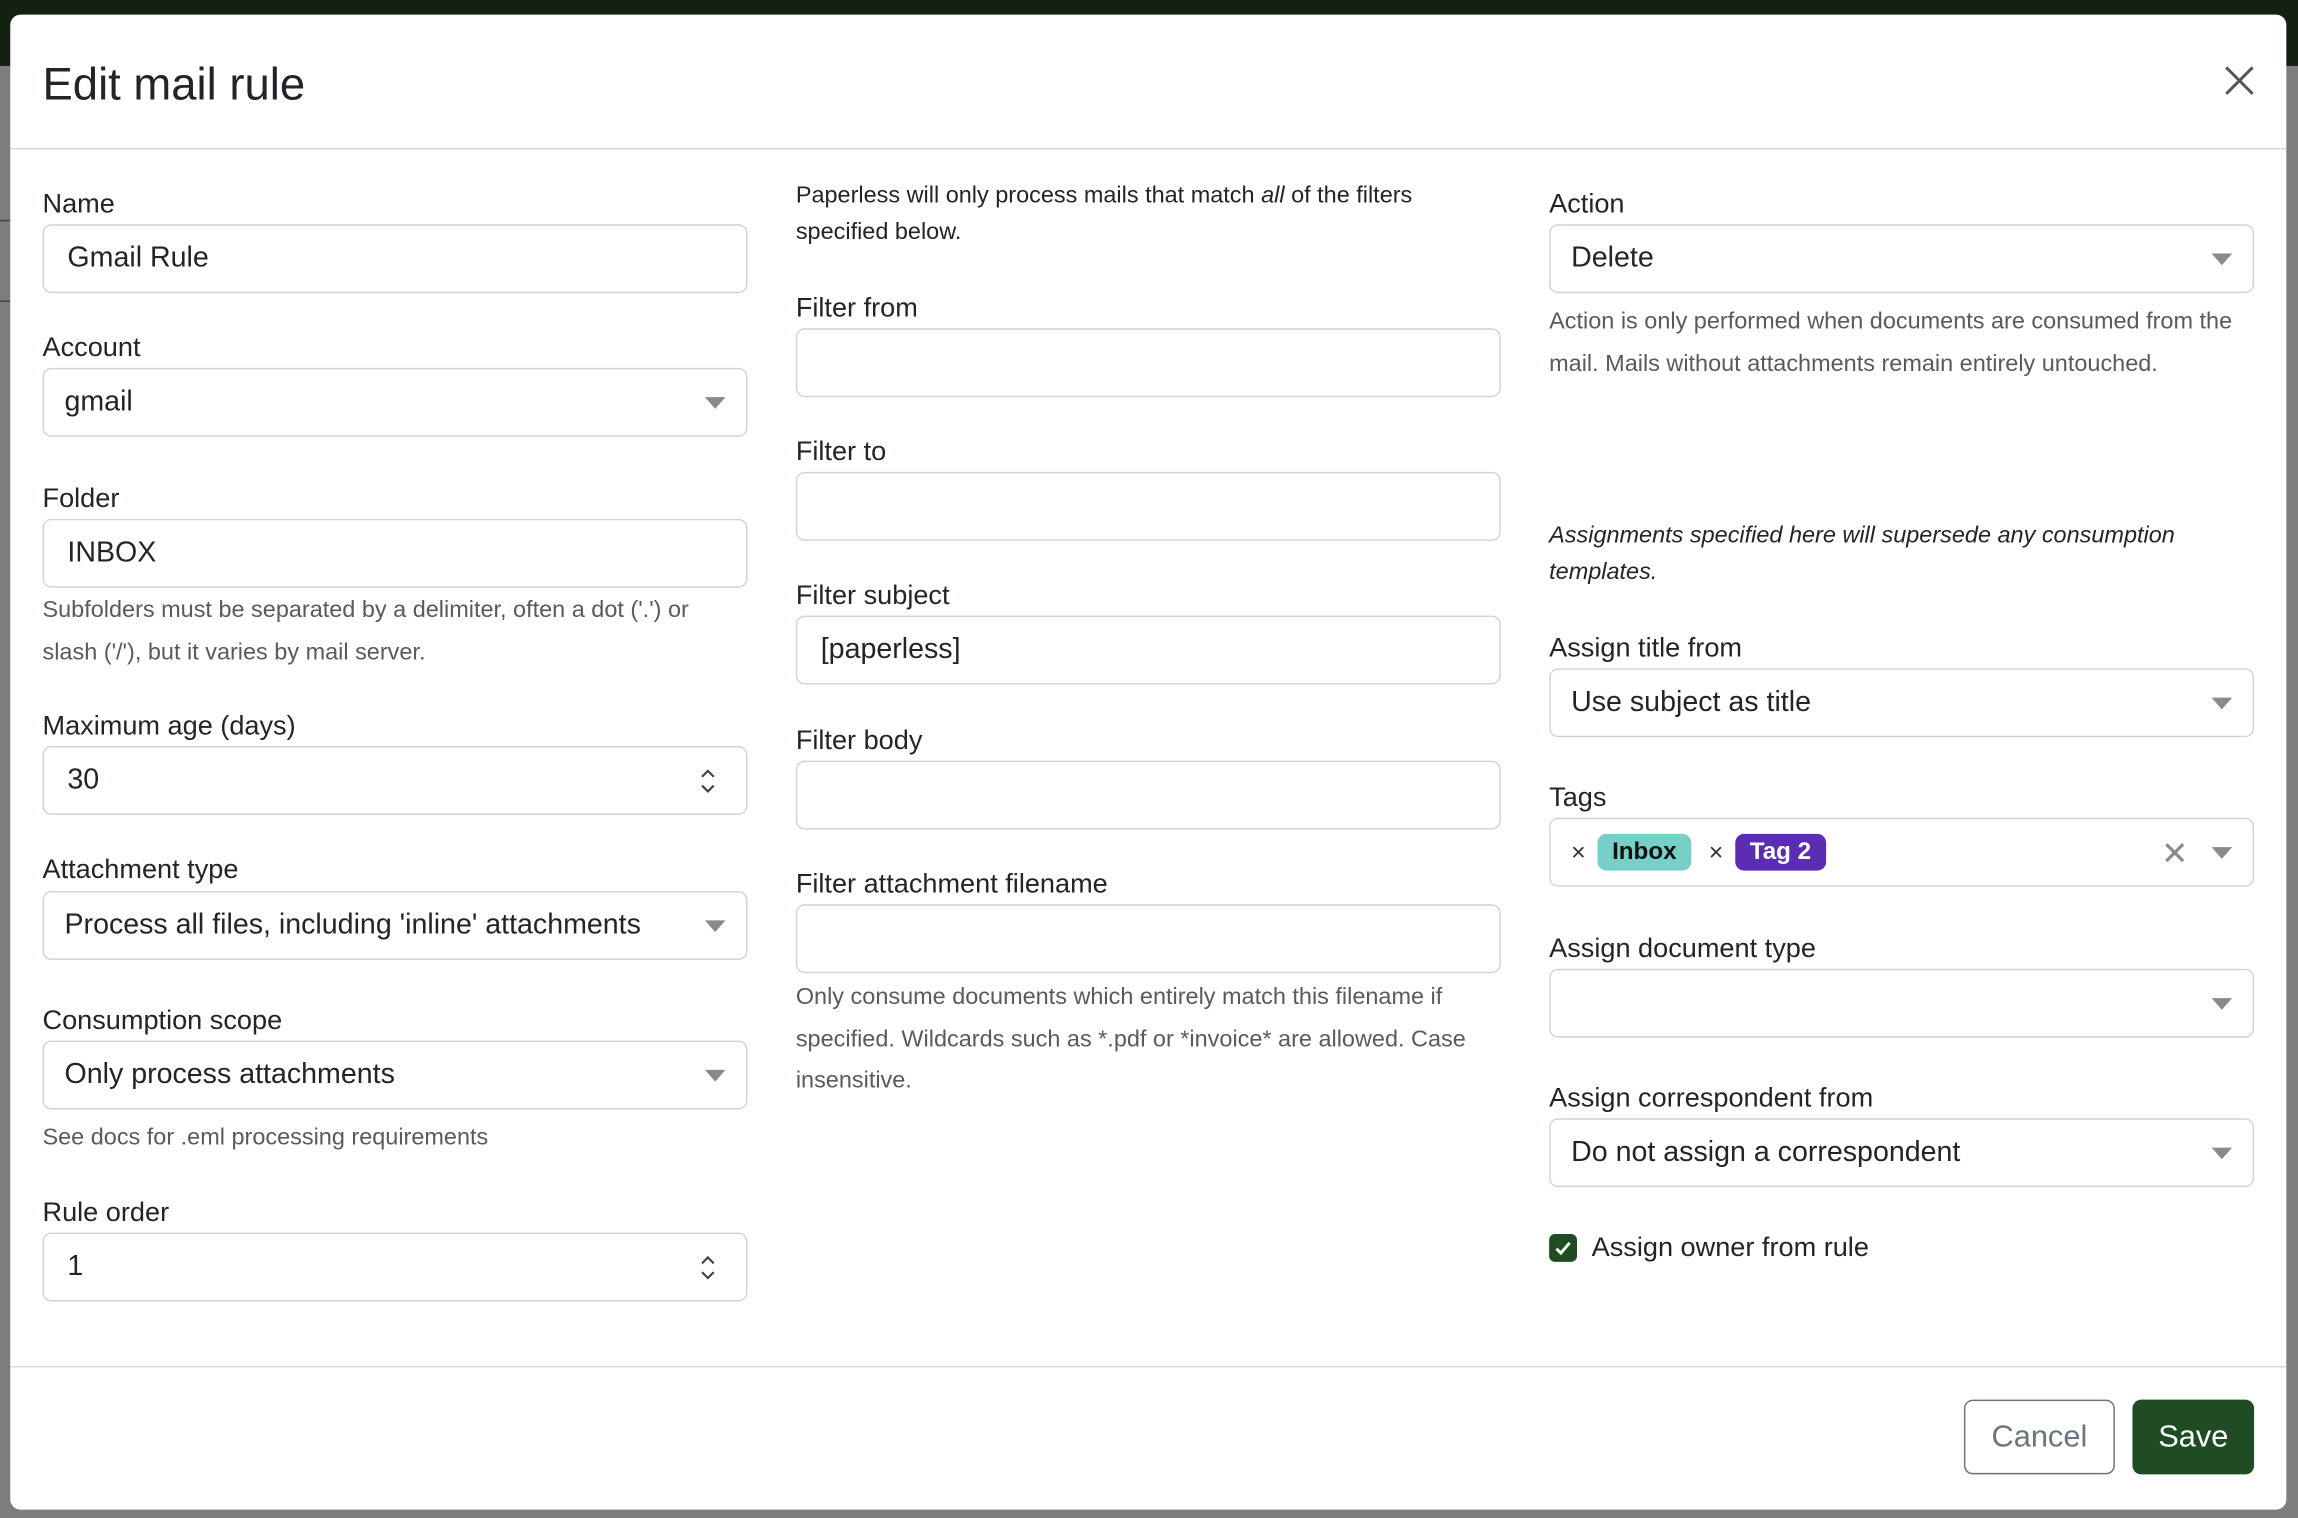 The image size is (2298, 1518). I want to click on tags-select: × Inbox × Tag 2 ✕, so click(1902, 852).